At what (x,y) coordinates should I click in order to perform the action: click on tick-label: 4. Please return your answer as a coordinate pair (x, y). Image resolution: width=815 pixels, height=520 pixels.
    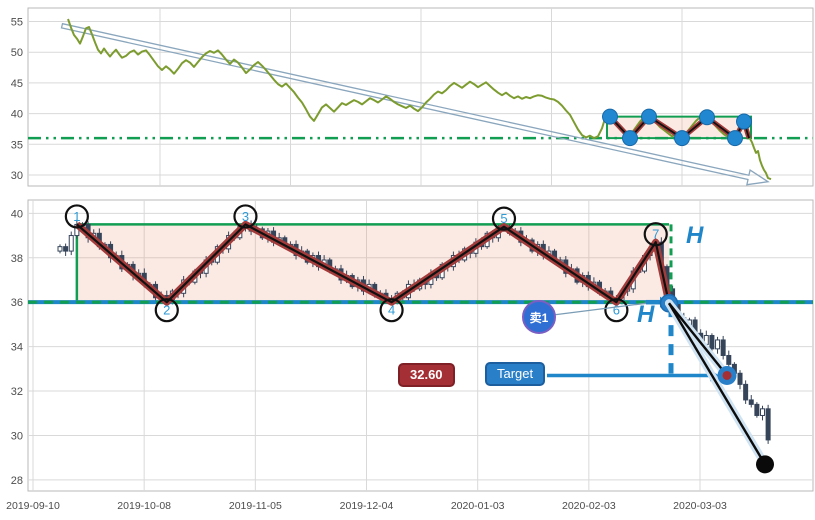
    Looking at the image, I should click on (391, 310).